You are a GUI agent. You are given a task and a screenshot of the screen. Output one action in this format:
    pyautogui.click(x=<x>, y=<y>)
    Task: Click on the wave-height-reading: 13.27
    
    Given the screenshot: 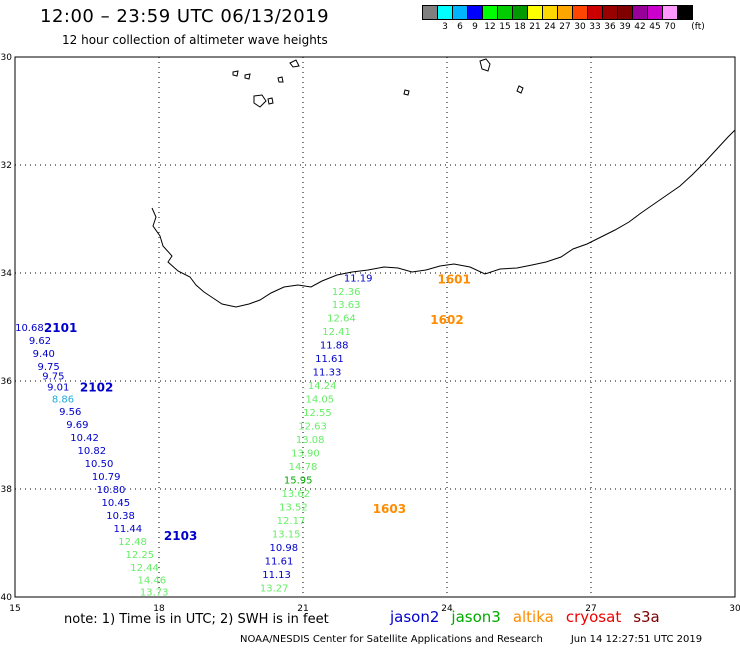 What is the action you would take?
    pyautogui.click(x=274, y=588)
    